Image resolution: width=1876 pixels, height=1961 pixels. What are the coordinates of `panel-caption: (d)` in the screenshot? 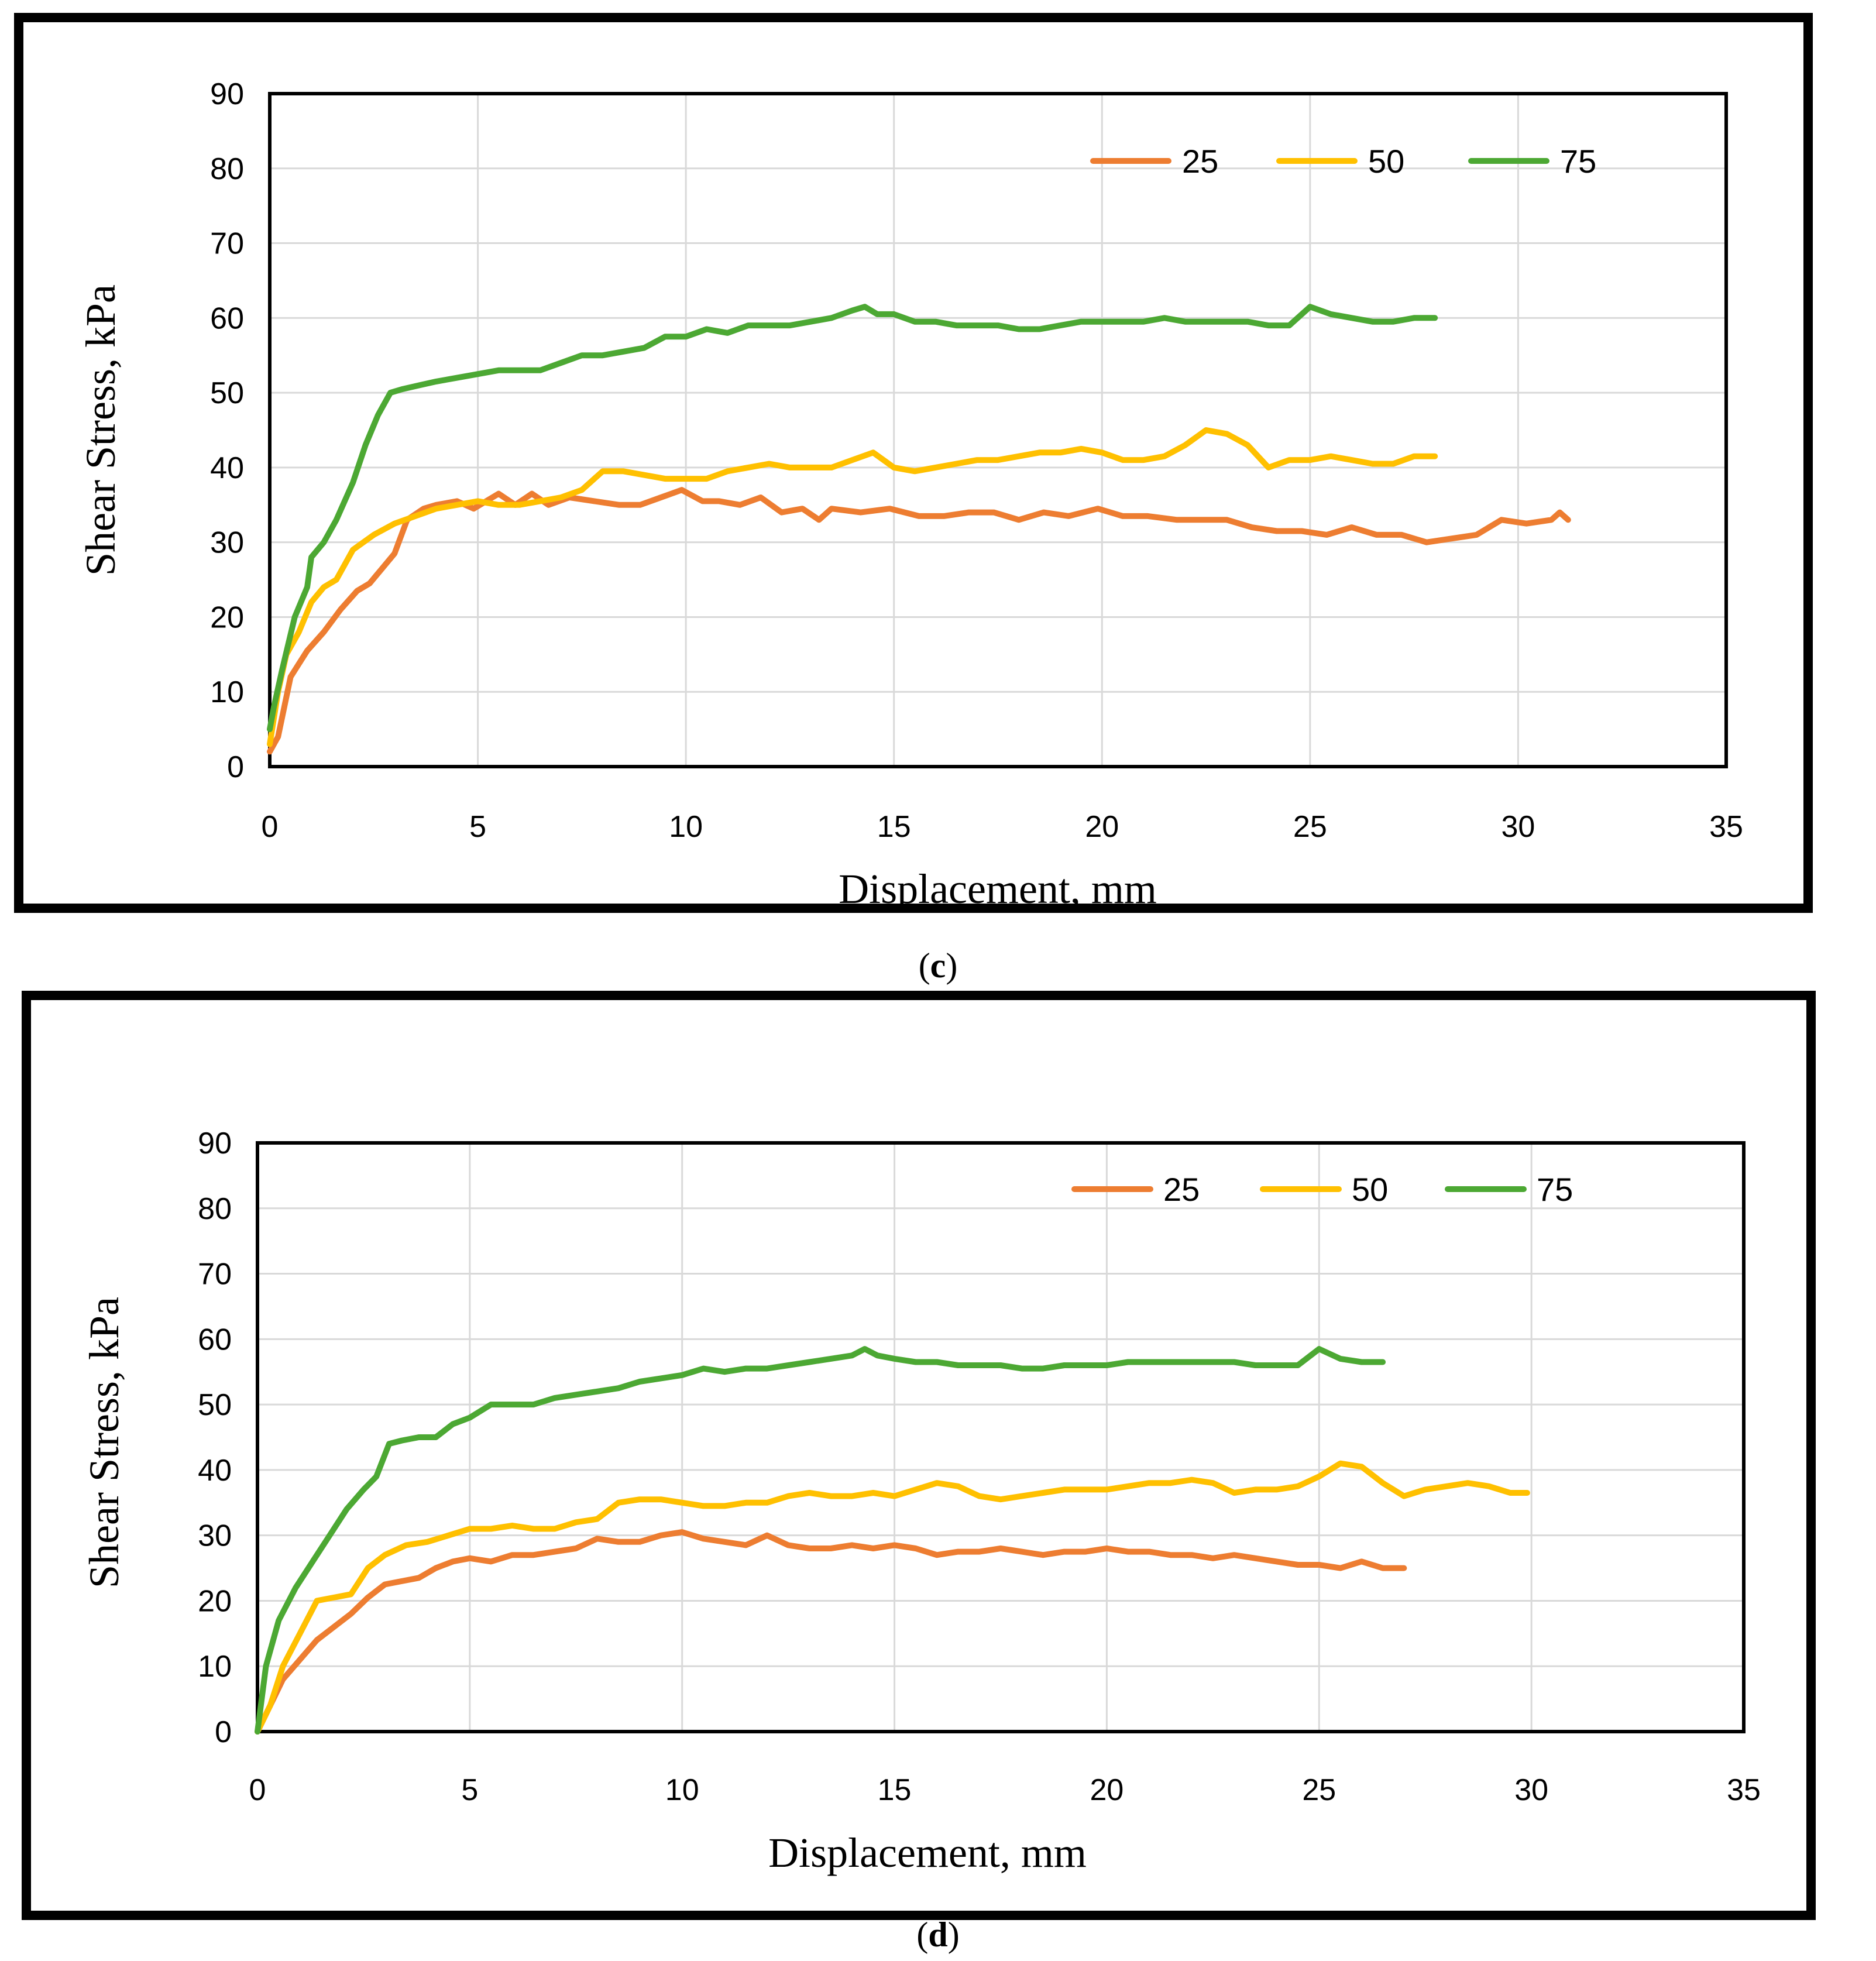 It's located at (937, 1934).